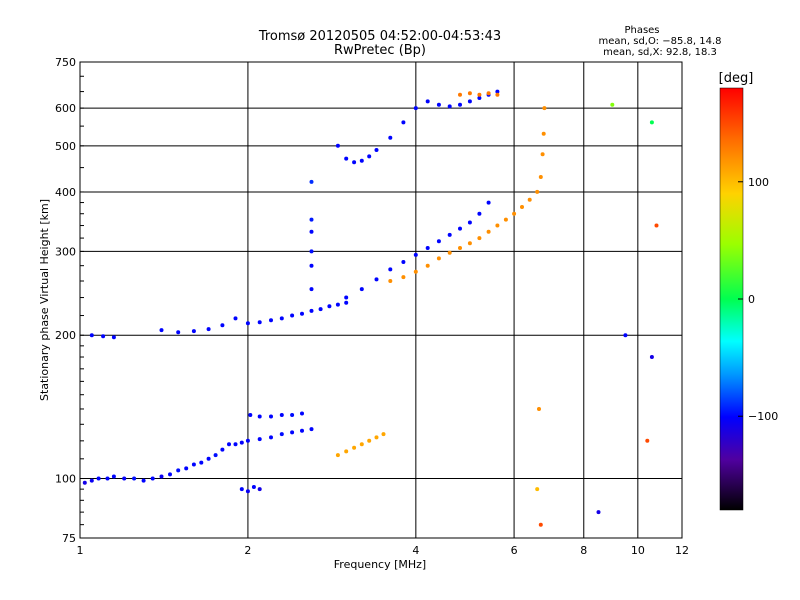 The image size is (800, 600). I want to click on x-tick-label: 4, so click(415, 550).